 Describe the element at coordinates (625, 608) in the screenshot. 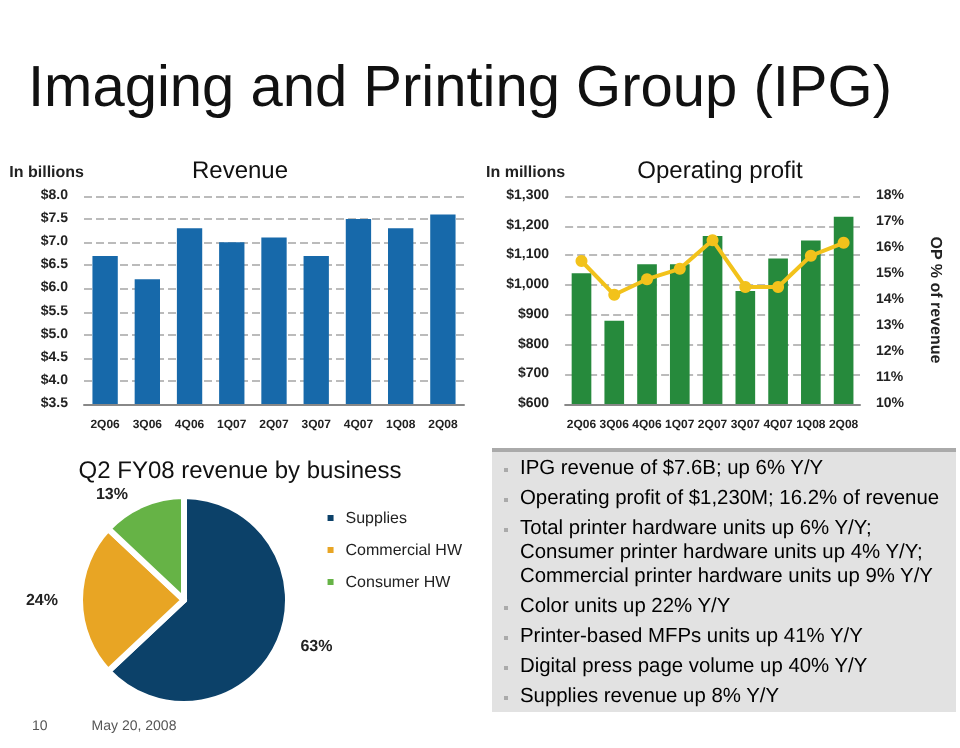

I see `text: Color units up 22% Y/Y` at that location.